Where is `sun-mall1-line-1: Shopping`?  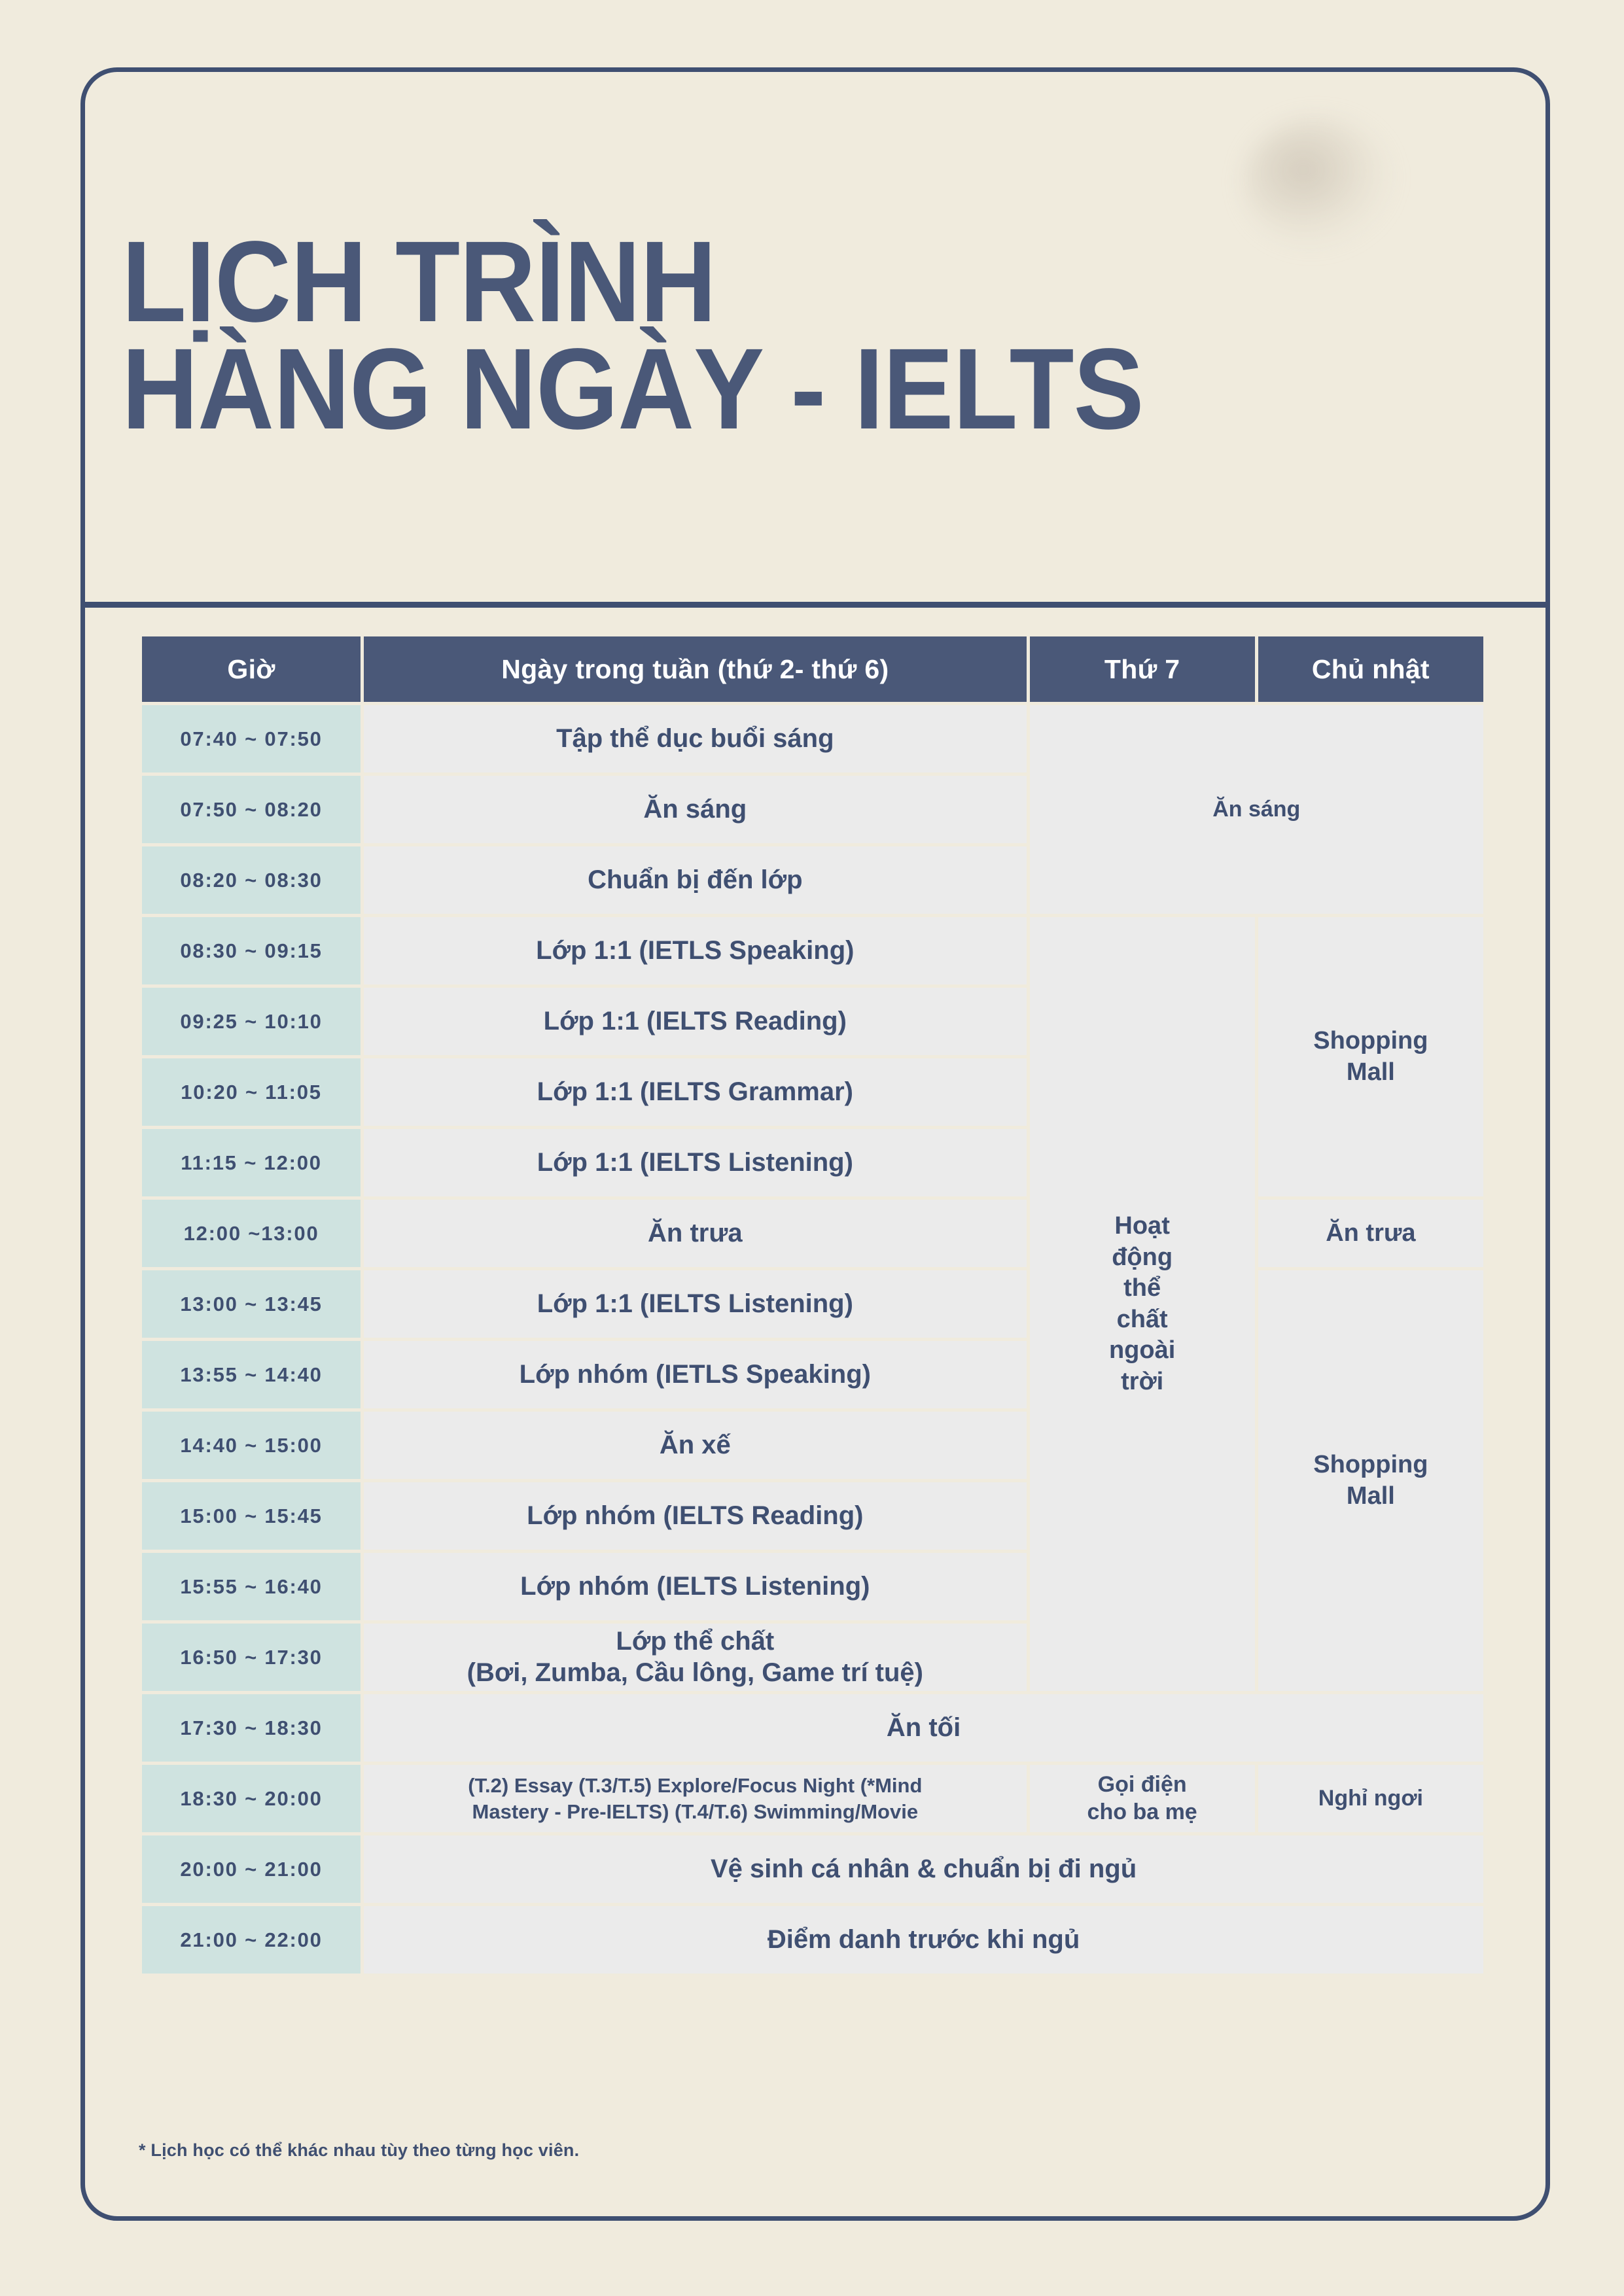
sun-mall1-line-1: Shopping is located at coordinates (1370, 1040).